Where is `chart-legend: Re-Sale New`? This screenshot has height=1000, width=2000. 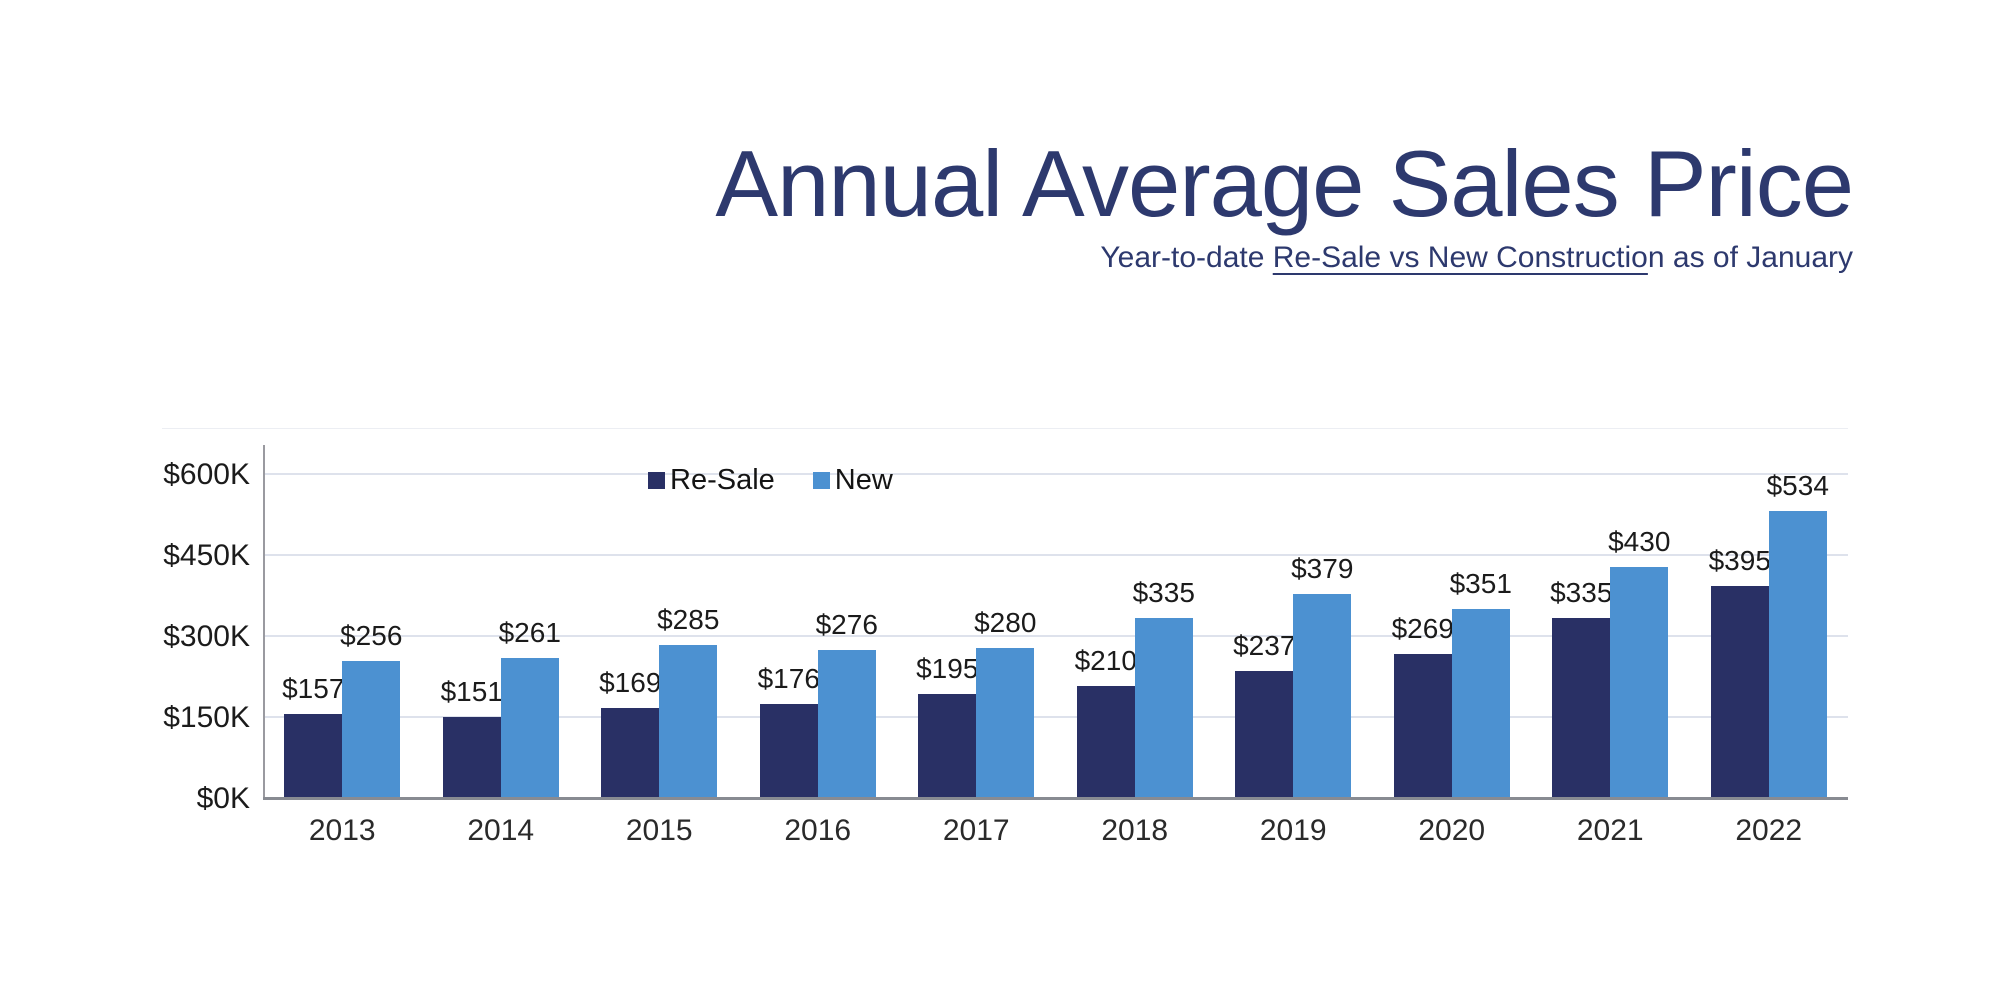
chart-legend: Re-Sale New is located at coordinates (770, 480).